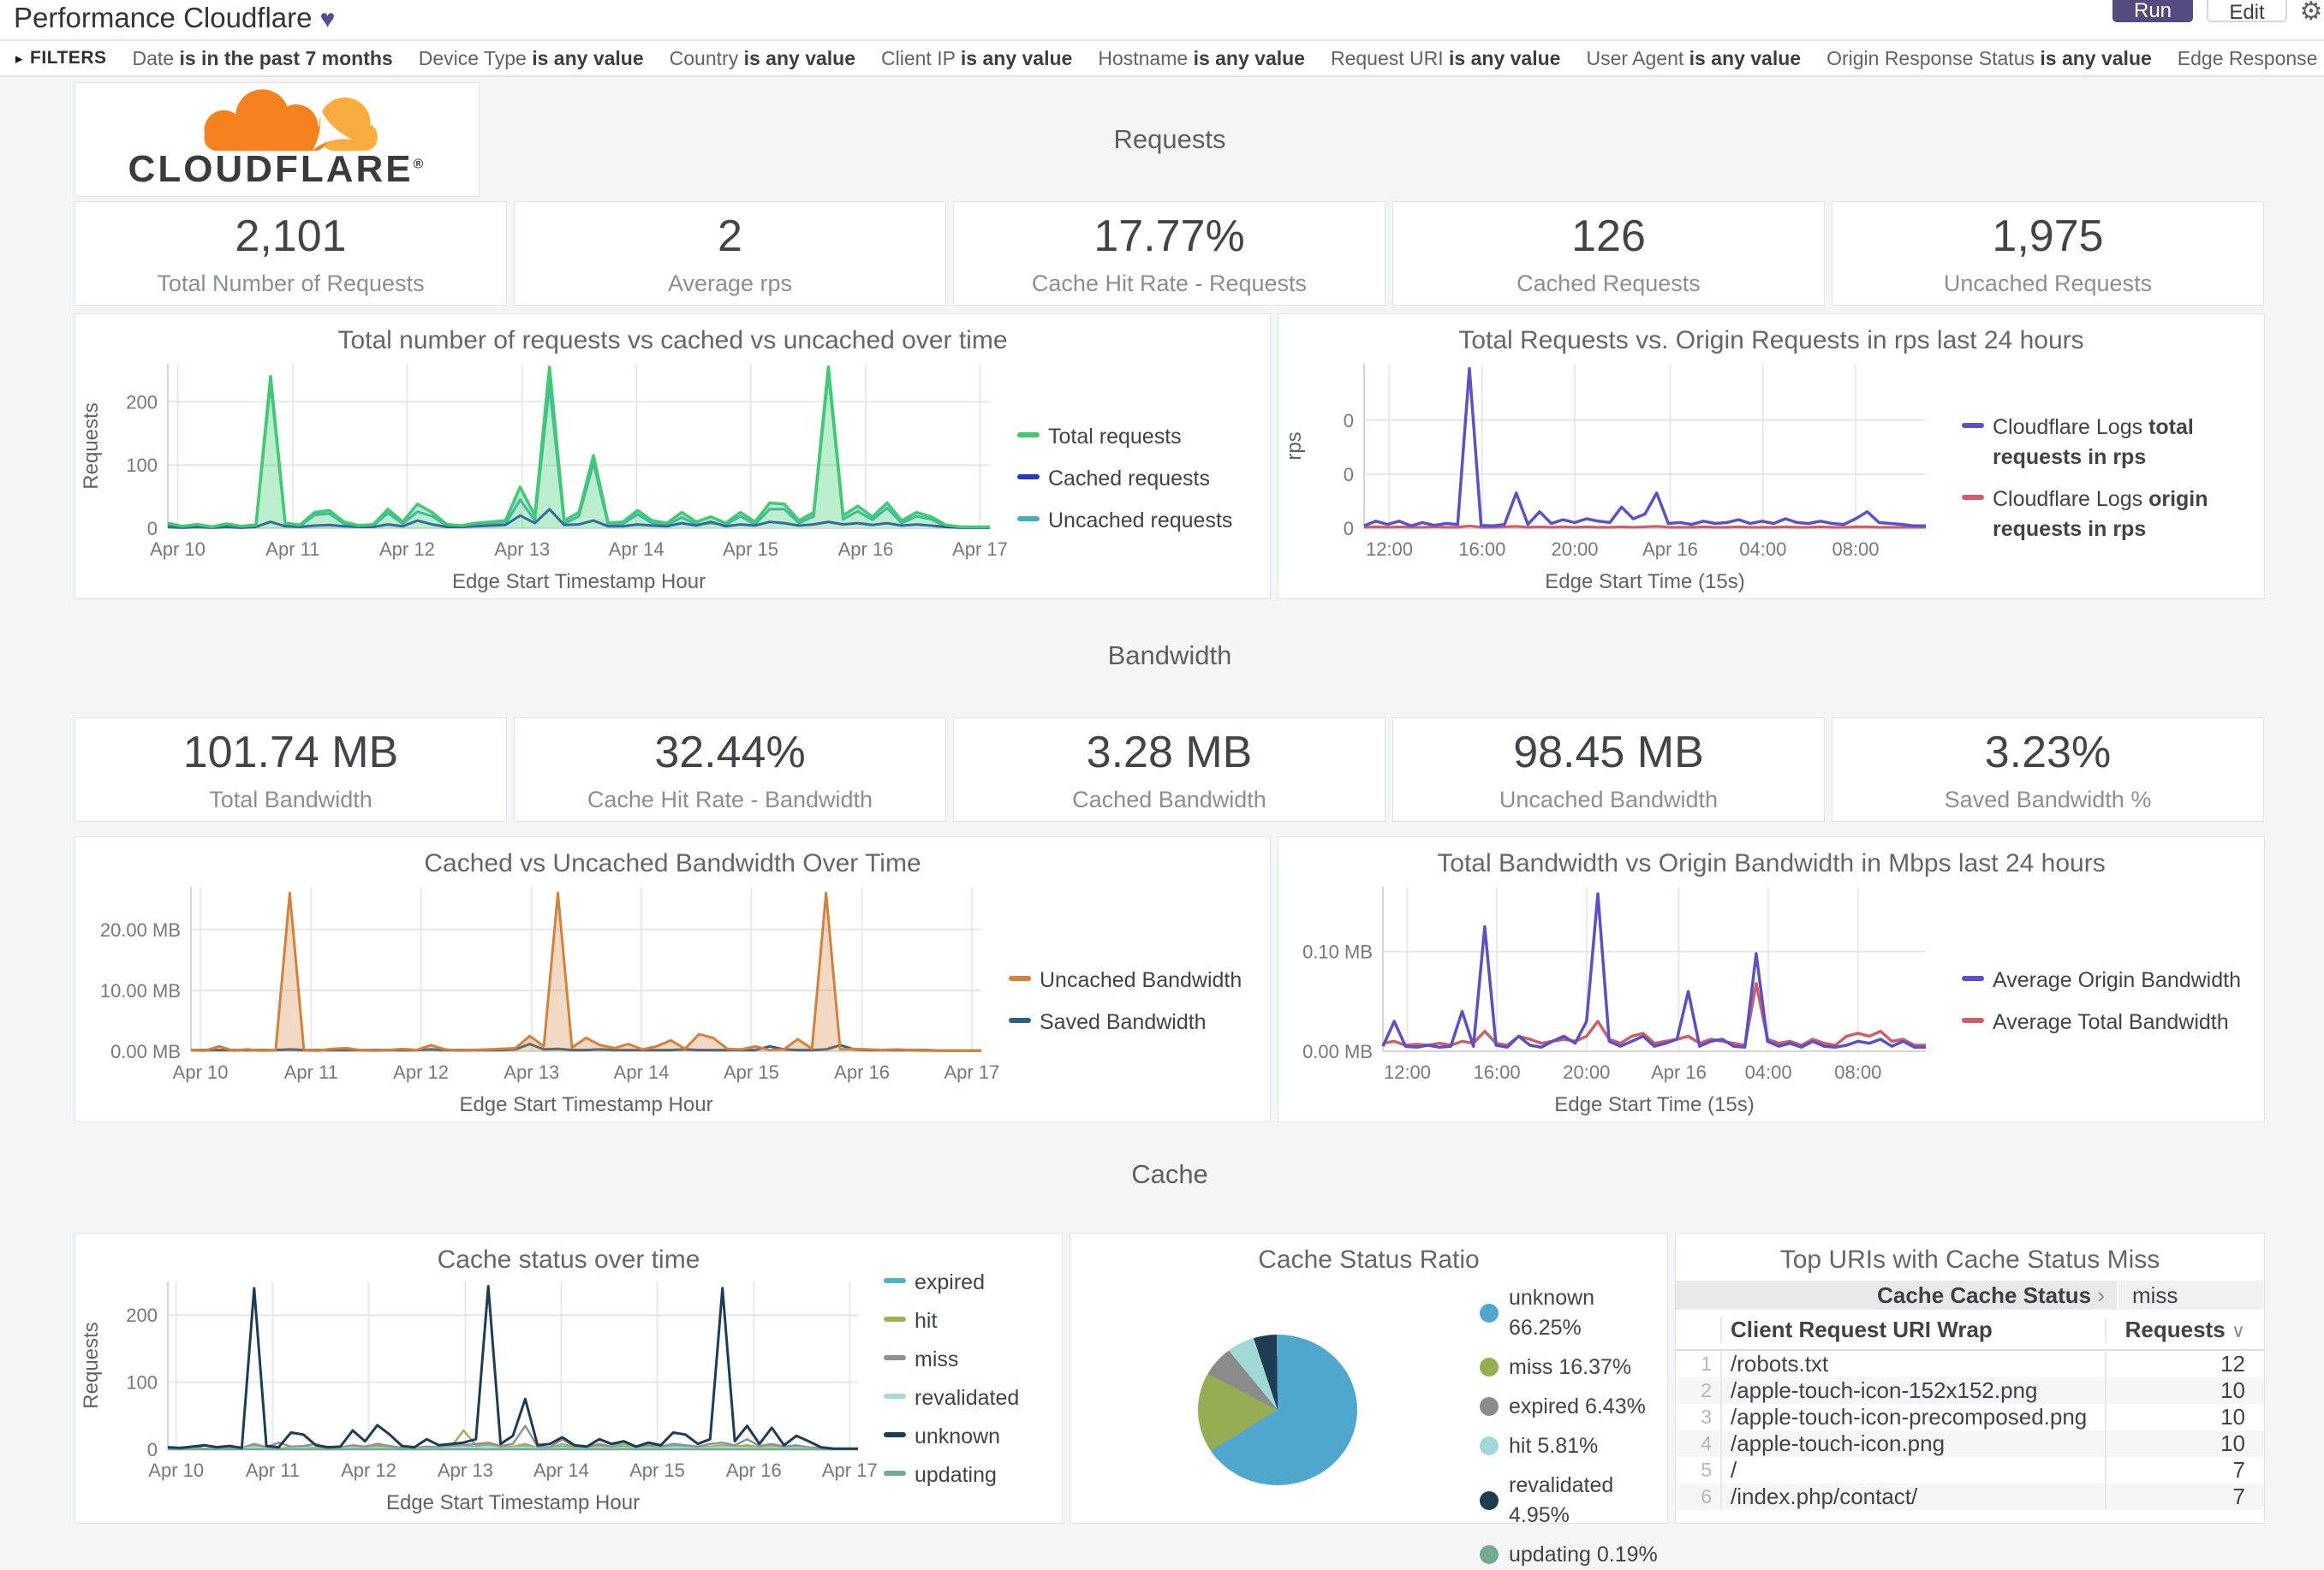  I want to click on uri-cell: /apple-touch-icon.png, so click(1912, 1443).